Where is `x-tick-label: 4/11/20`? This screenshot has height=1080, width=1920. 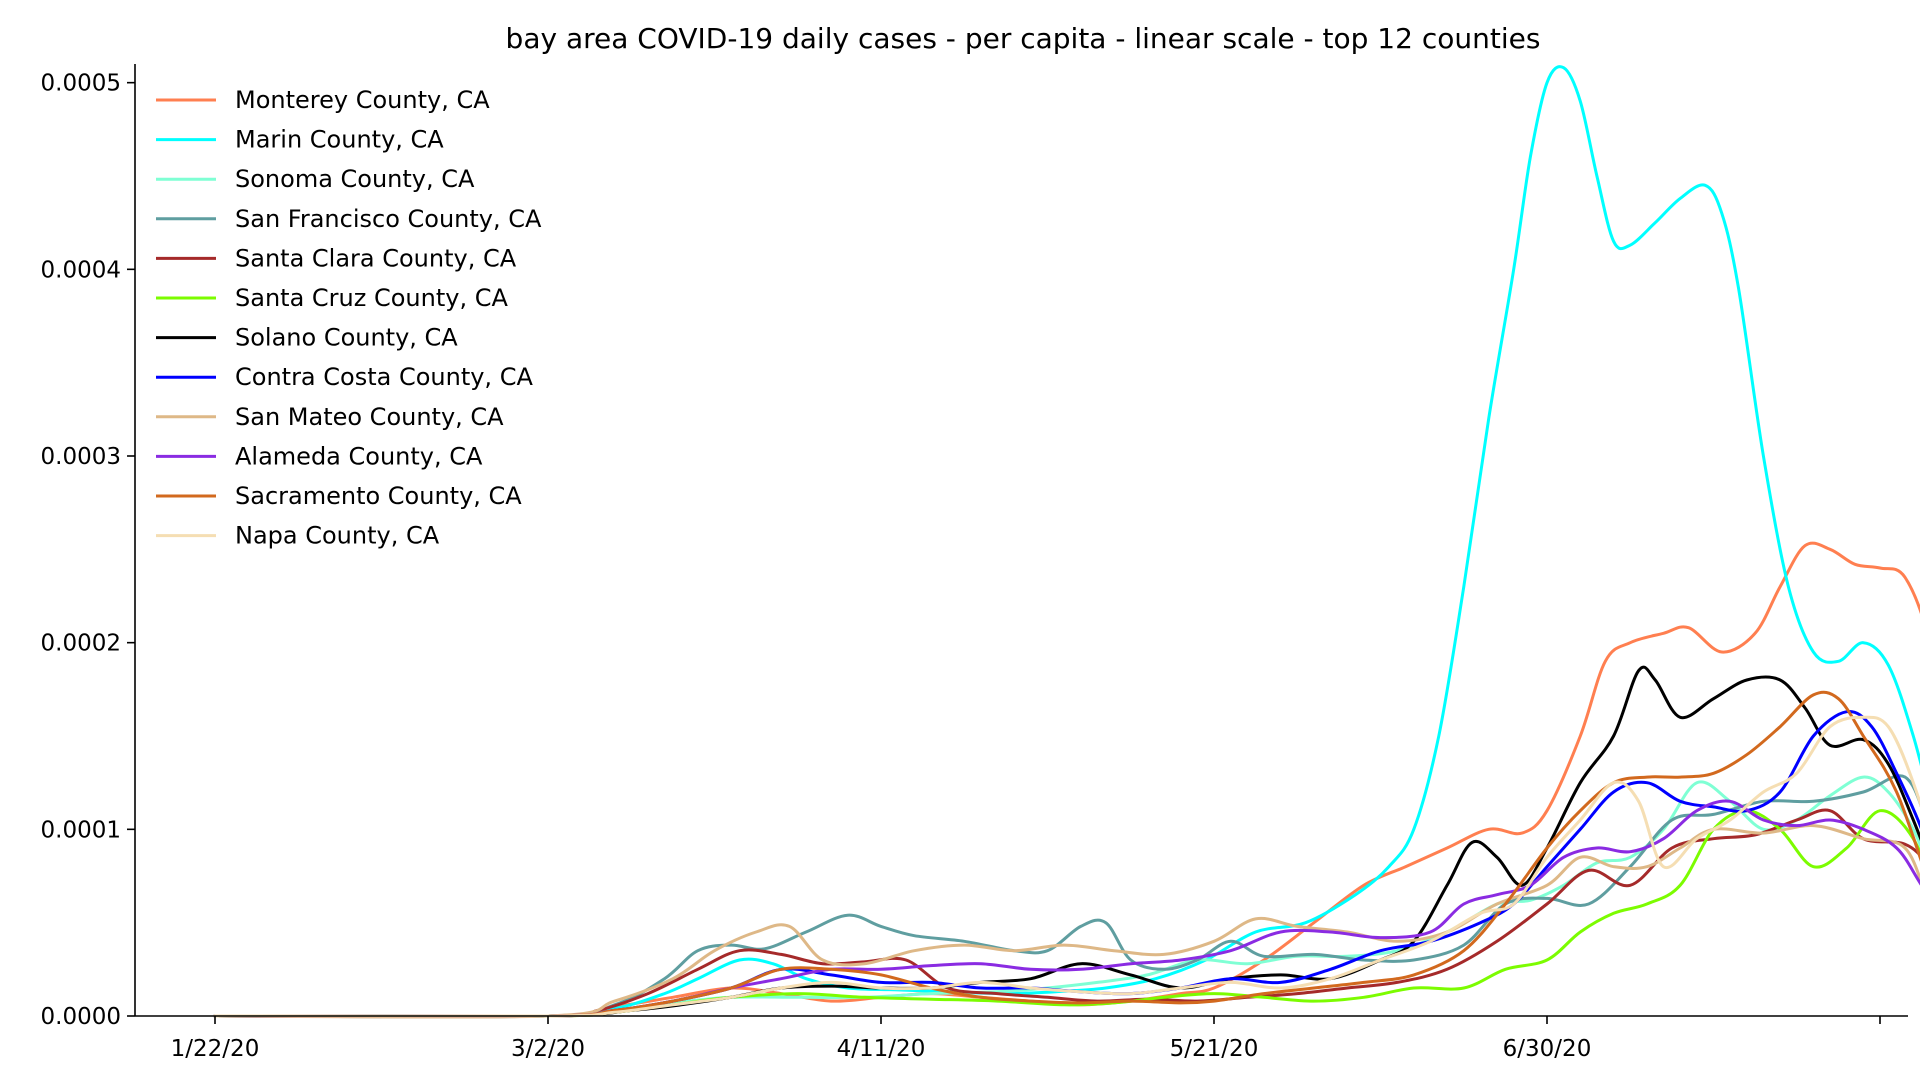
x-tick-label: 4/11/20 is located at coordinates (881, 1049).